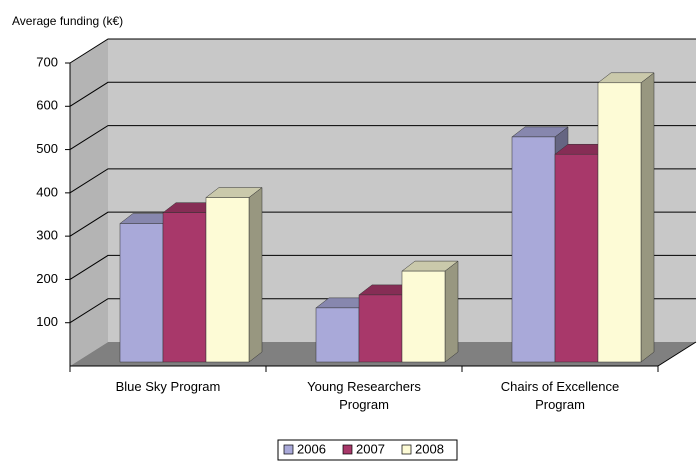 This screenshot has height=464, width=700. What do you see at coordinates (311, 448) in the screenshot?
I see `legend-label: 2006` at bounding box center [311, 448].